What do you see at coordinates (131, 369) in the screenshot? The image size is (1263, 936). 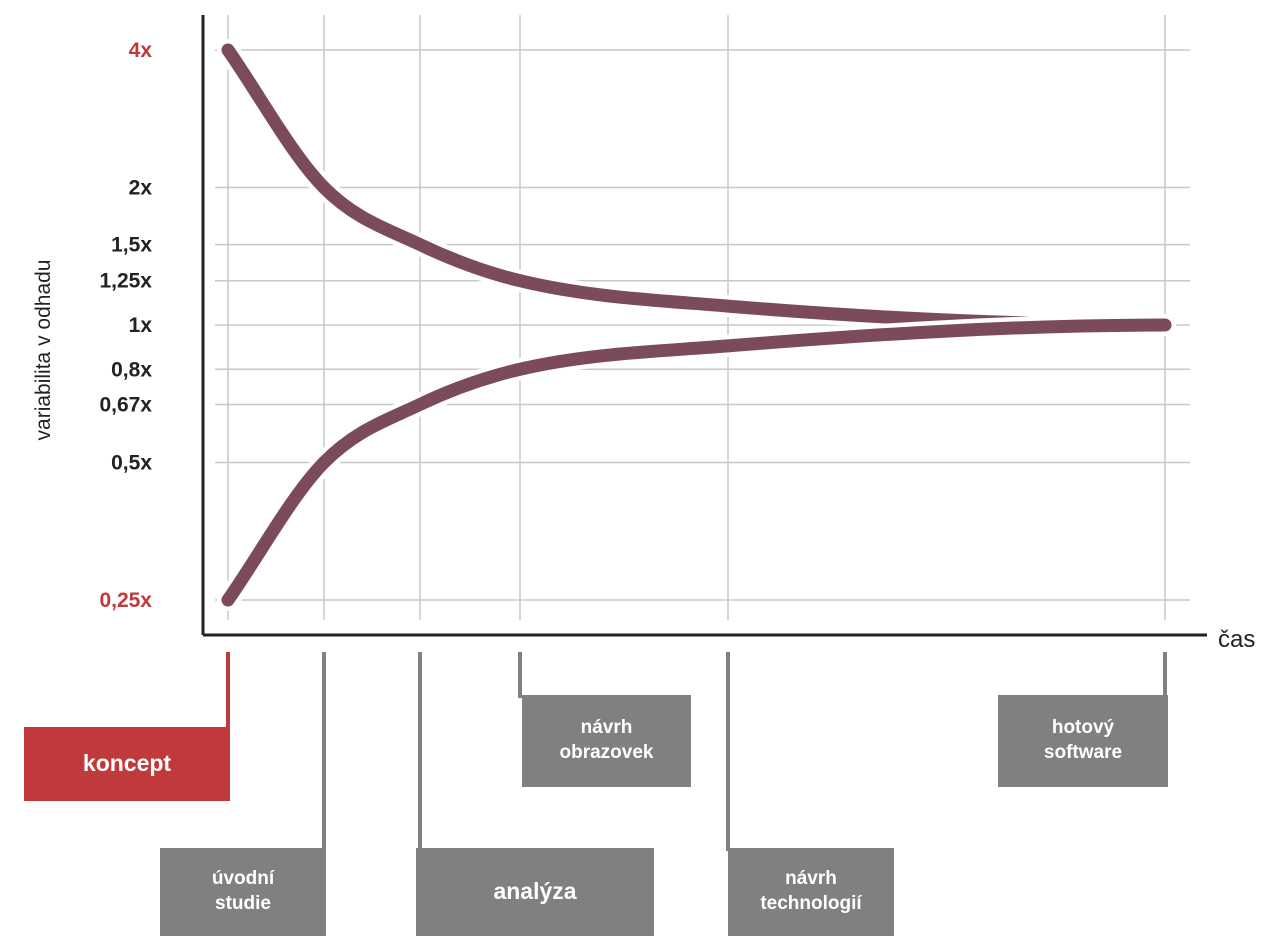 I see `y-tick-label: 0,8x` at bounding box center [131, 369].